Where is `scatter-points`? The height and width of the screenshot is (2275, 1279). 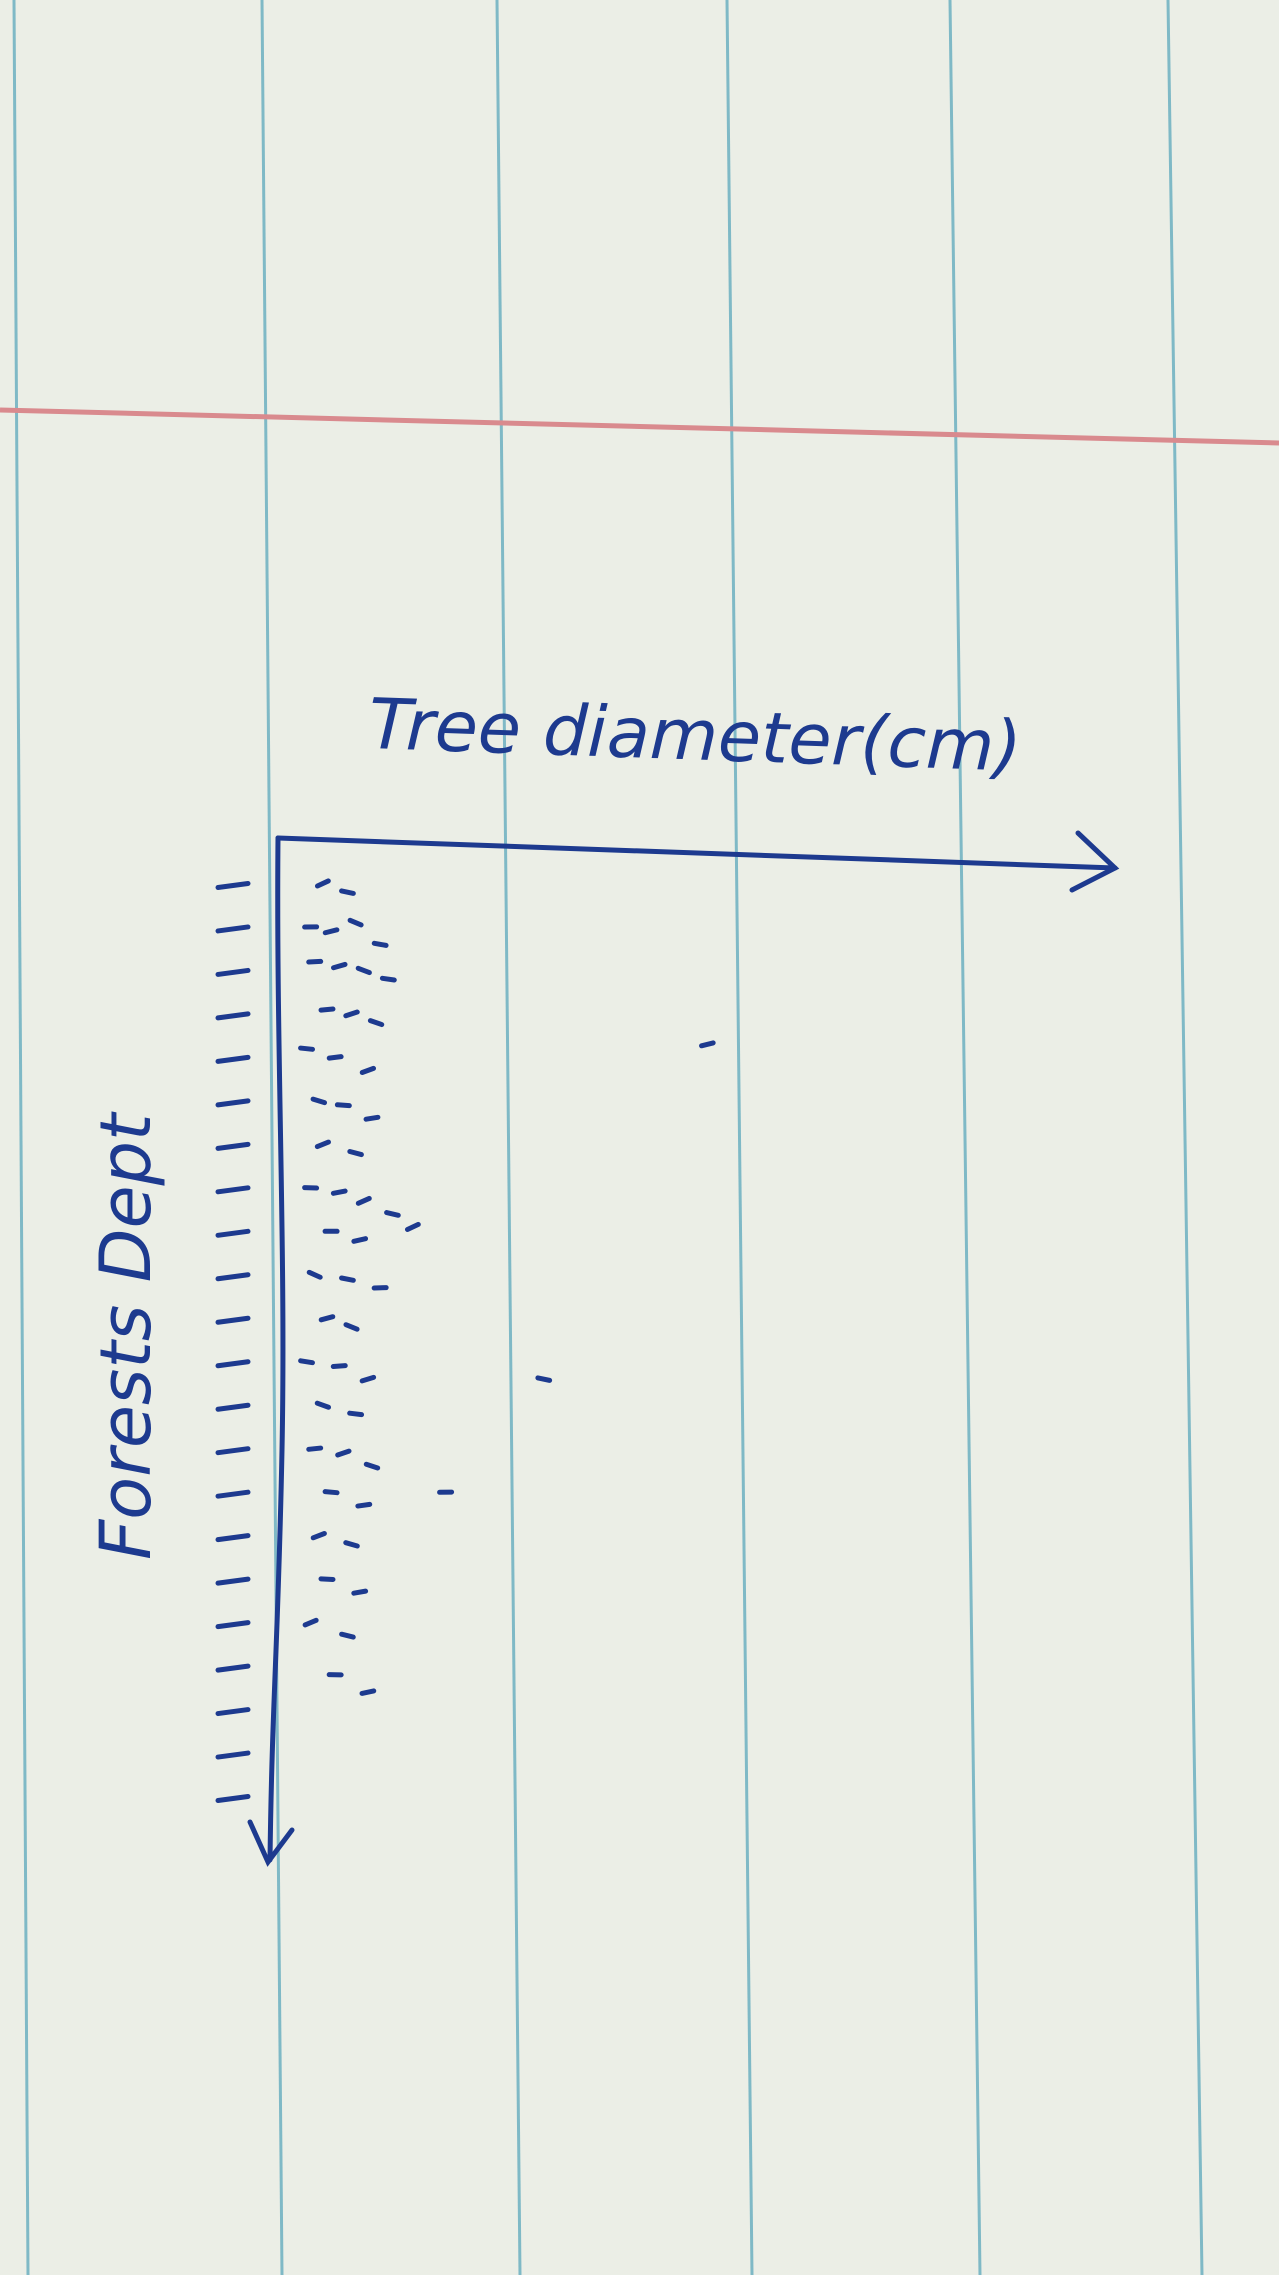 scatter-points is located at coordinates (507, 1287).